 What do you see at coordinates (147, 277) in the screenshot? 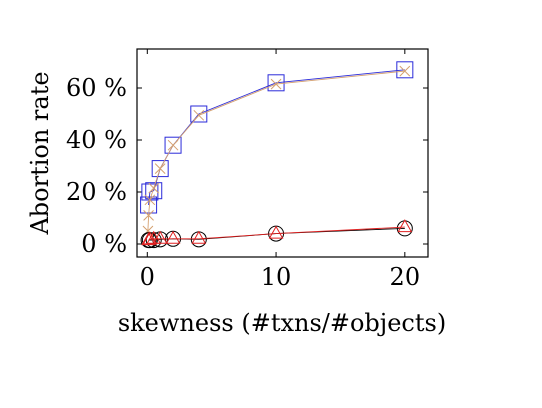
I see `x-tick-label: 0` at bounding box center [147, 277].